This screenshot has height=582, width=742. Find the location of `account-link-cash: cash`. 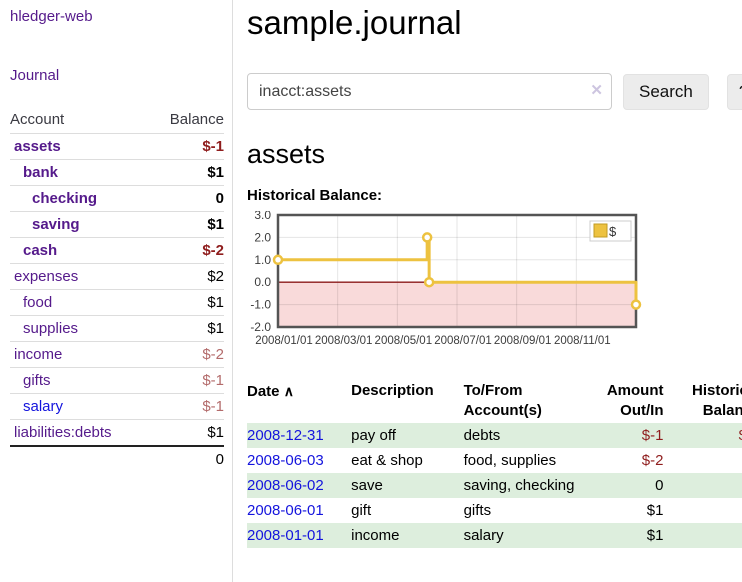

account-link-cash: cash is located at coordinates (40, 250).